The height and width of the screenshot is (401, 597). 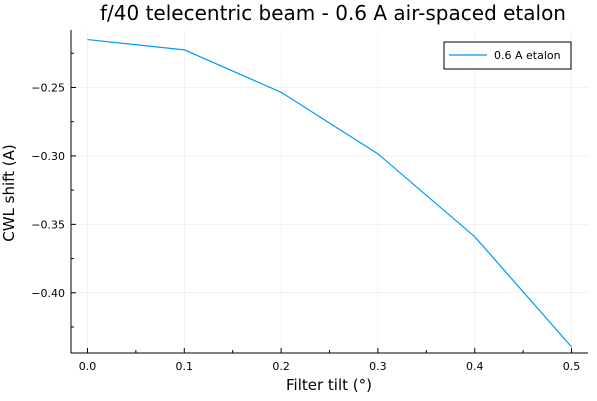 I want to click on legend-label: 0.6 A etalon, so click(x=527, y=55).